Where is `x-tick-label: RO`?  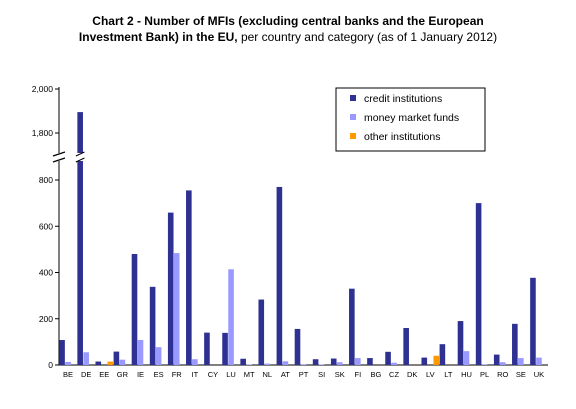
x-tick-label: RO is located at coordinates (502, 374).